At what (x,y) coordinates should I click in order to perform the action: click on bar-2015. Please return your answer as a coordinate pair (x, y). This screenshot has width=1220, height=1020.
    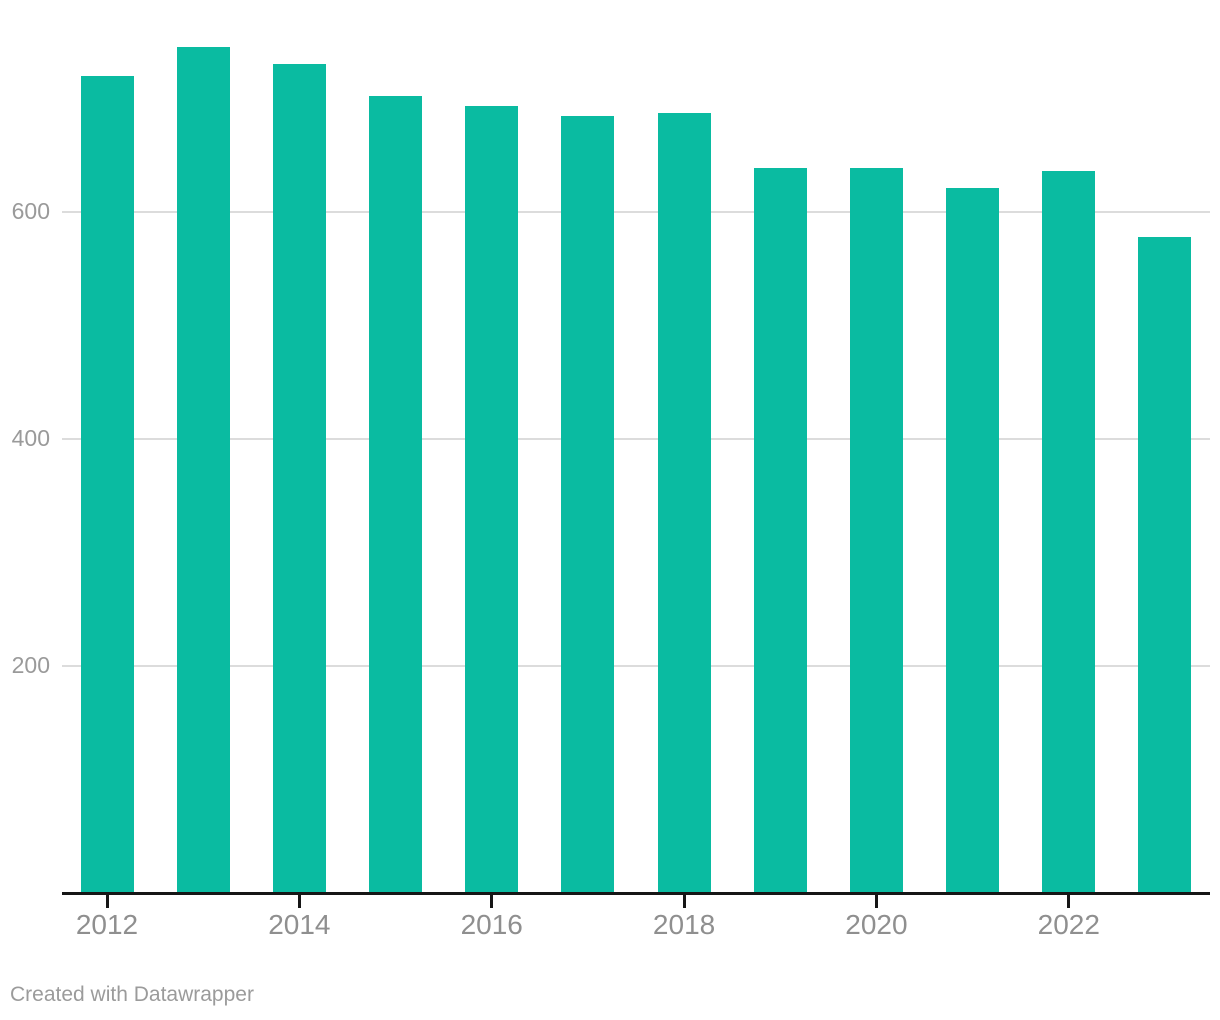
    Looking at the image, I should click on (396, 494).